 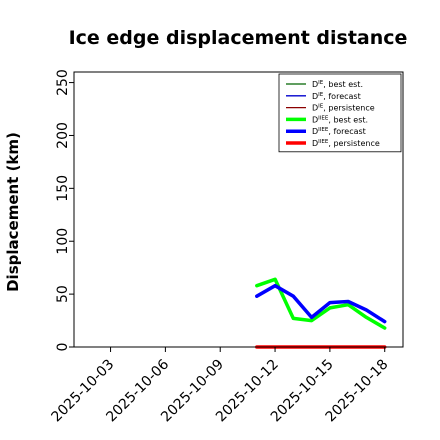 I want to click on legend-entry-5: DIIEE, persistence, so click(x=346, y=143).